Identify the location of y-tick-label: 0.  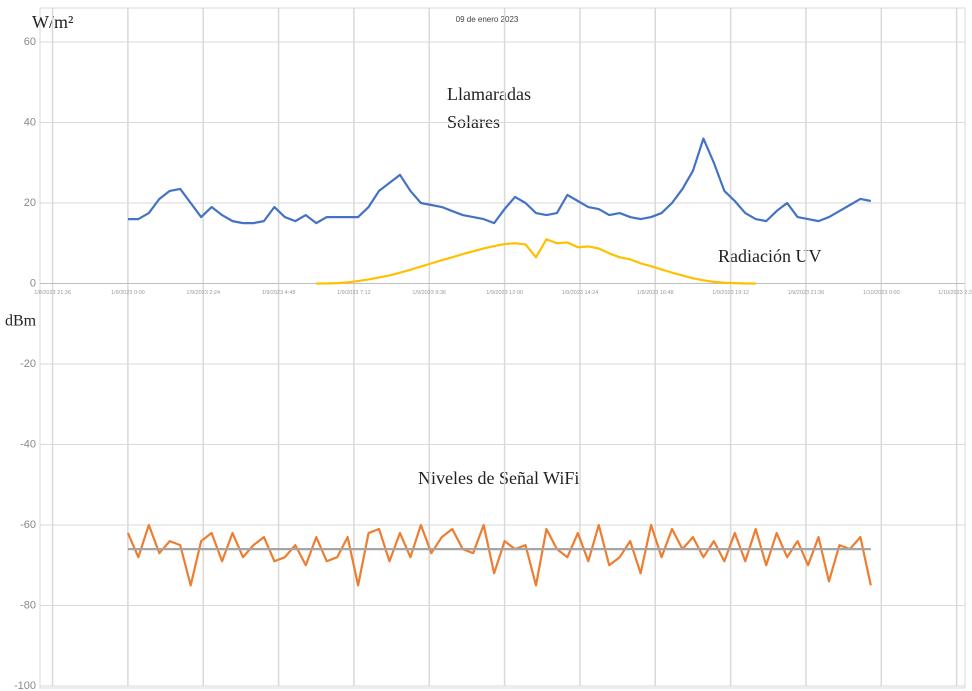
(33, 283).